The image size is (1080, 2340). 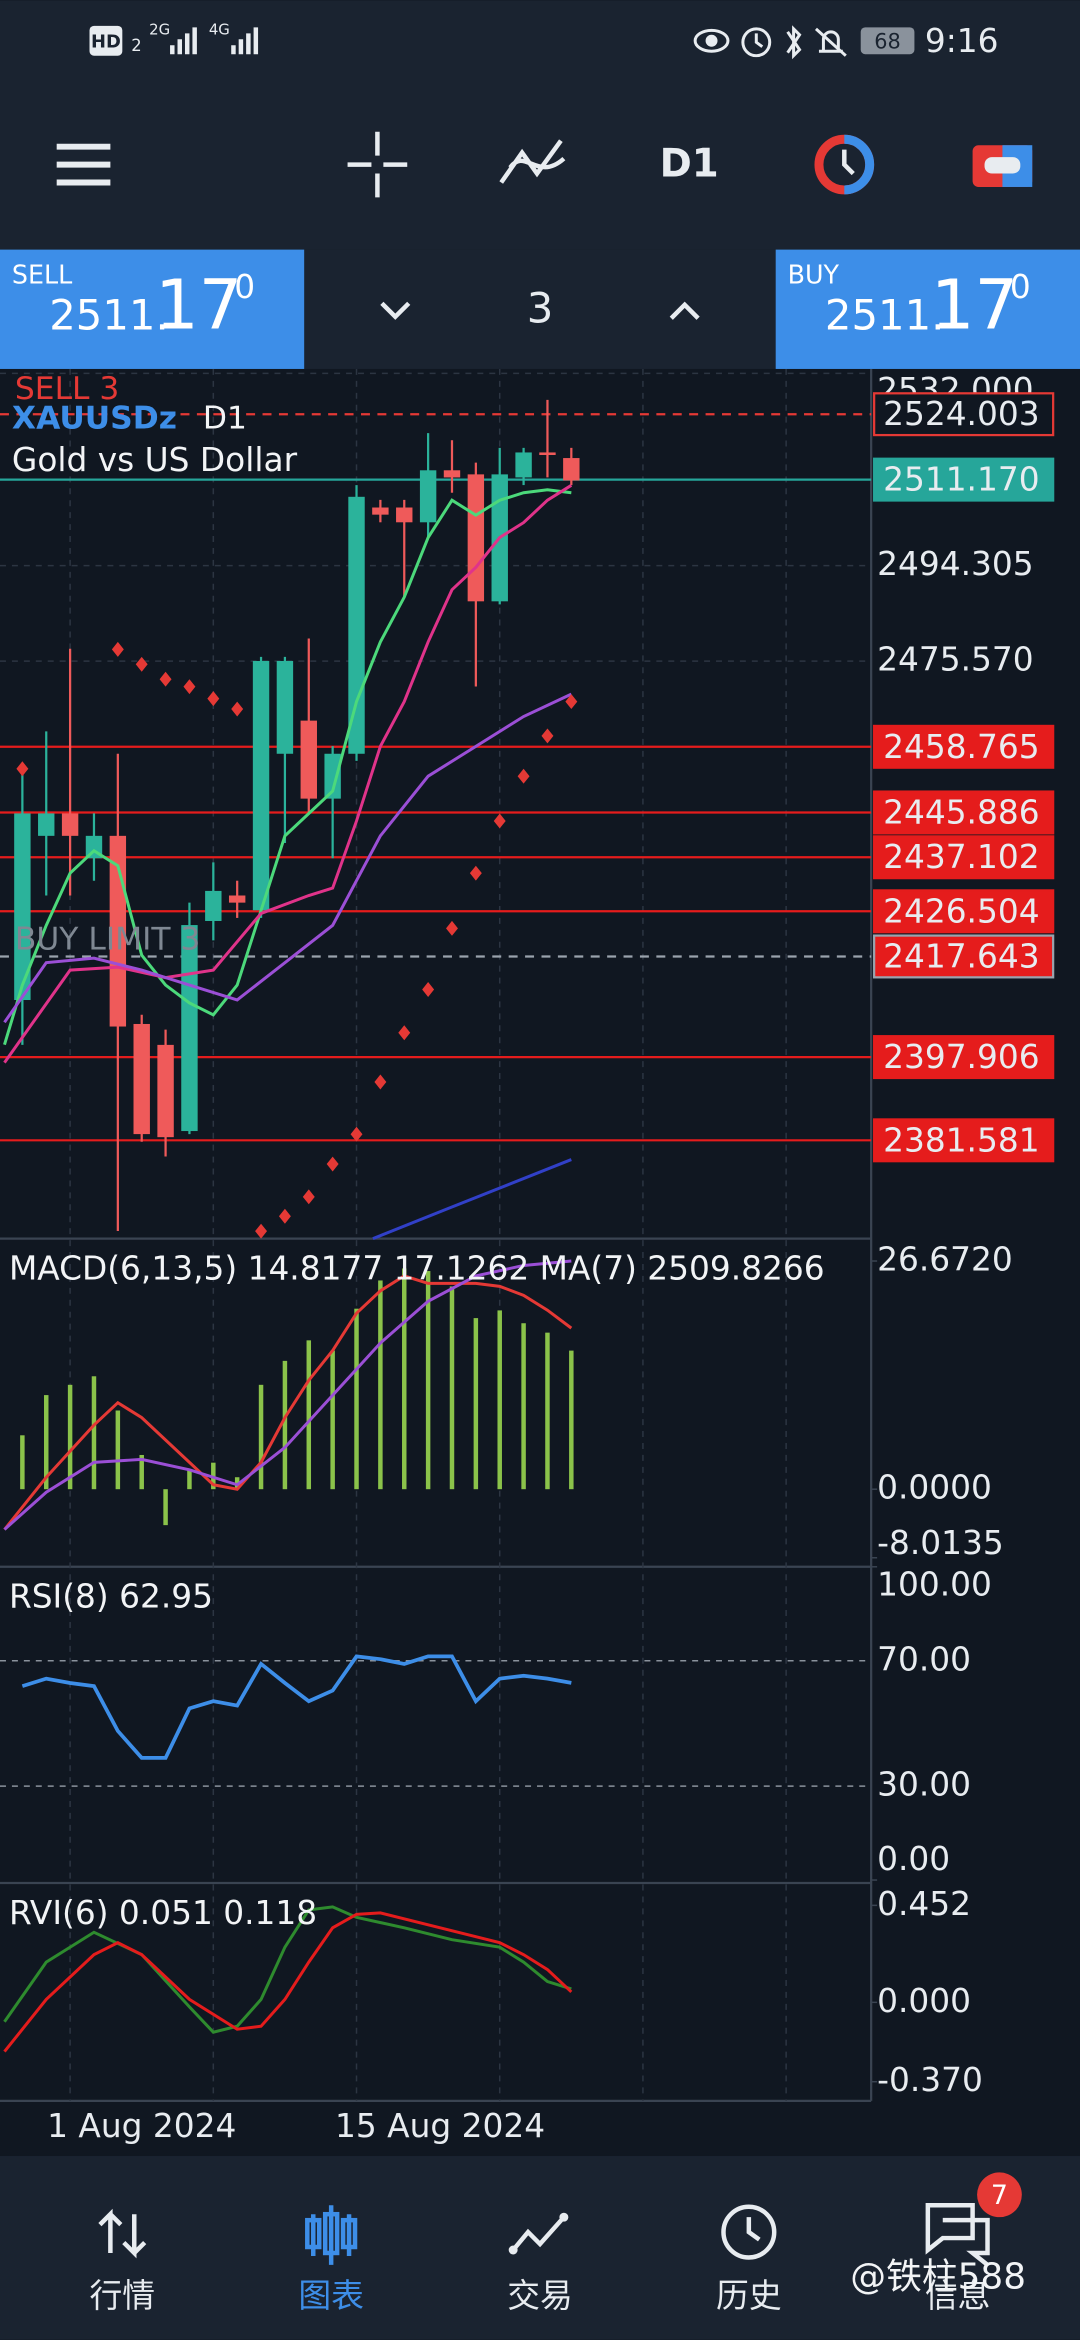 What do you see at coordinates (961, 747) in the screenshot?
I see `price-level-label: 2458.765` at bounding box center [961, 747].